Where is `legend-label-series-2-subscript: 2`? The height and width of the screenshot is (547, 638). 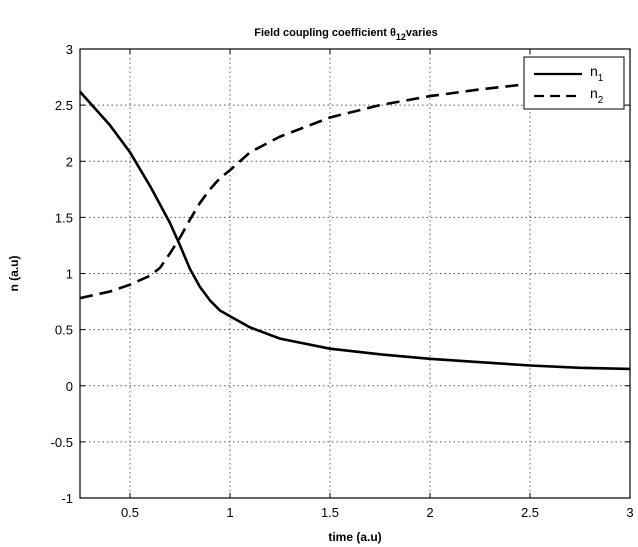 legend-label-series-2-subscript: 2 is located at coordinates (601, 100).